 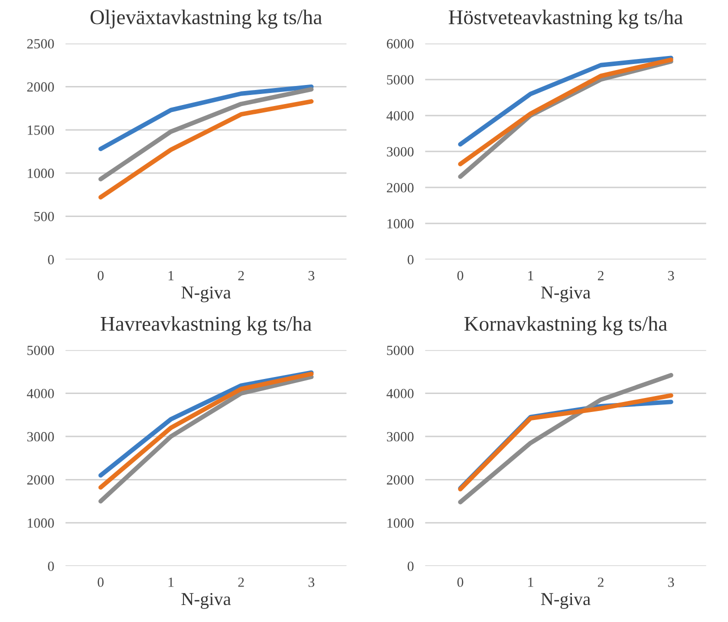 I want to click on chart-title: Oljeväxtavkastning kg ts/ha, so click(x=206, y=19).